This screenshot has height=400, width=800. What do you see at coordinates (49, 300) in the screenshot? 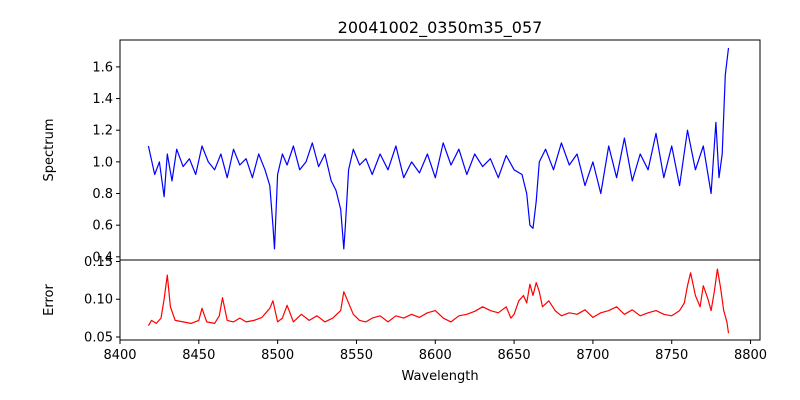
I see `error-y-axis-label: Error` at bounding box center [49, 300].